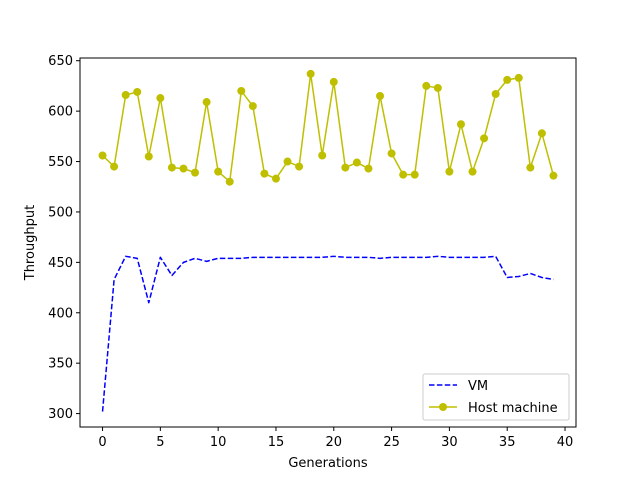 The image size is (640, 480). I want to click on legend-box, so click(496, 397).